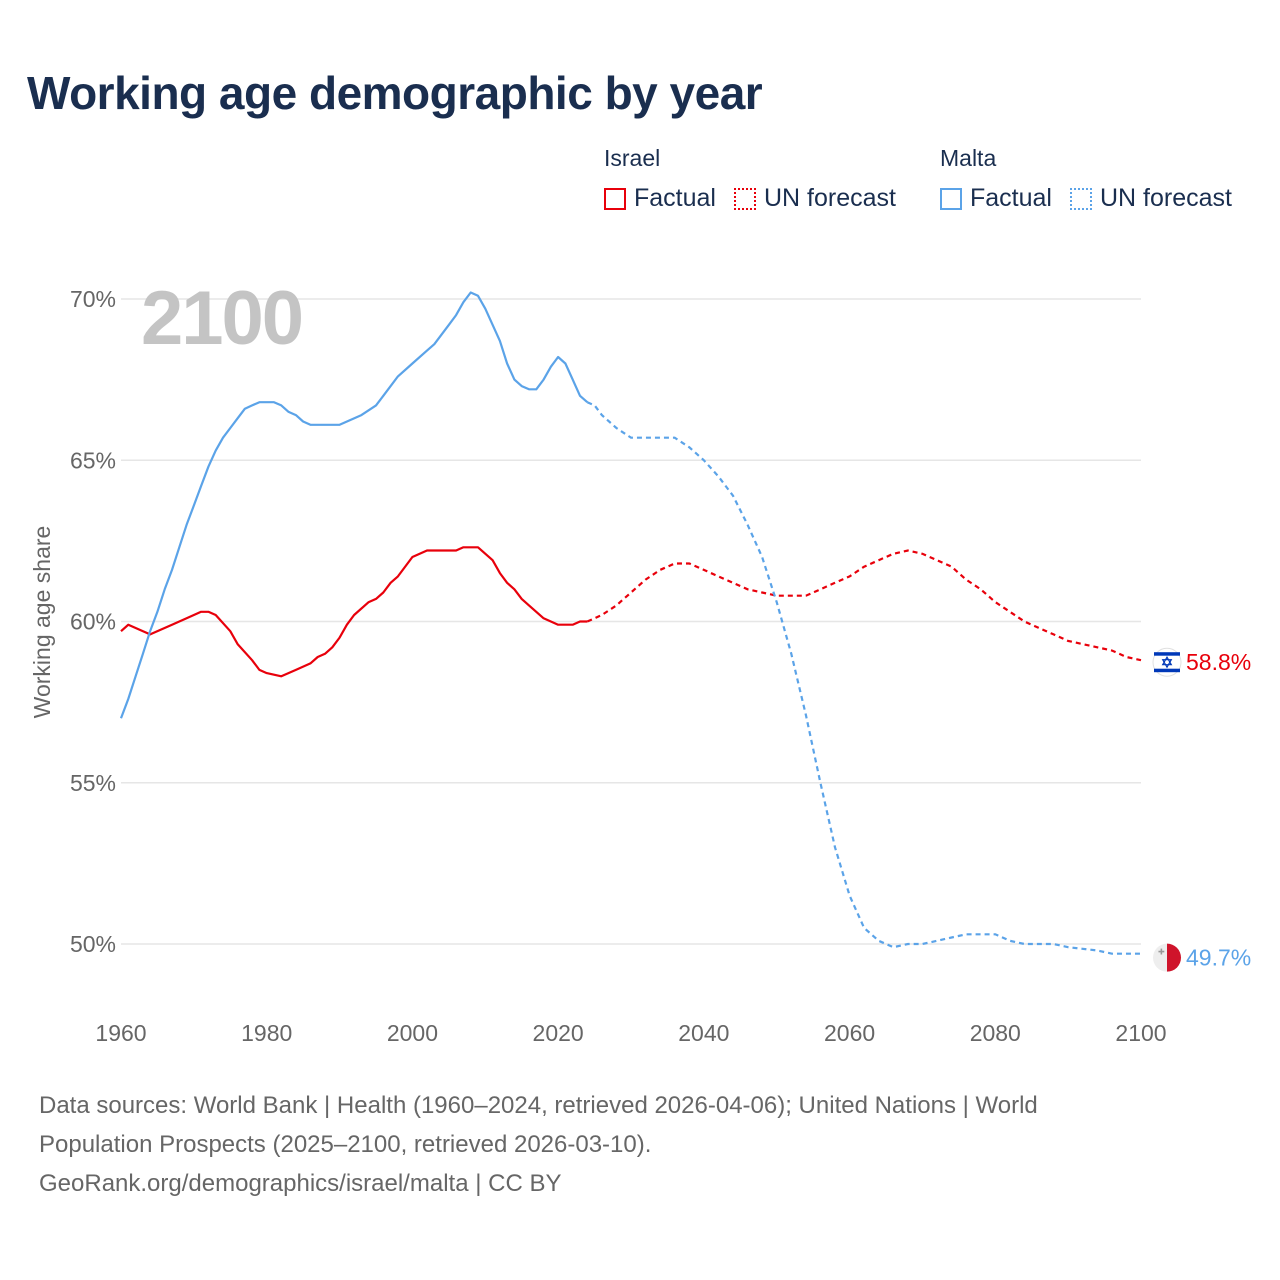 The height and width of the screenshot is (1280, 1280). Describe the element at coordinates (93, 944) in the screenshot. I see `y-tick-label: 50%` at that location.